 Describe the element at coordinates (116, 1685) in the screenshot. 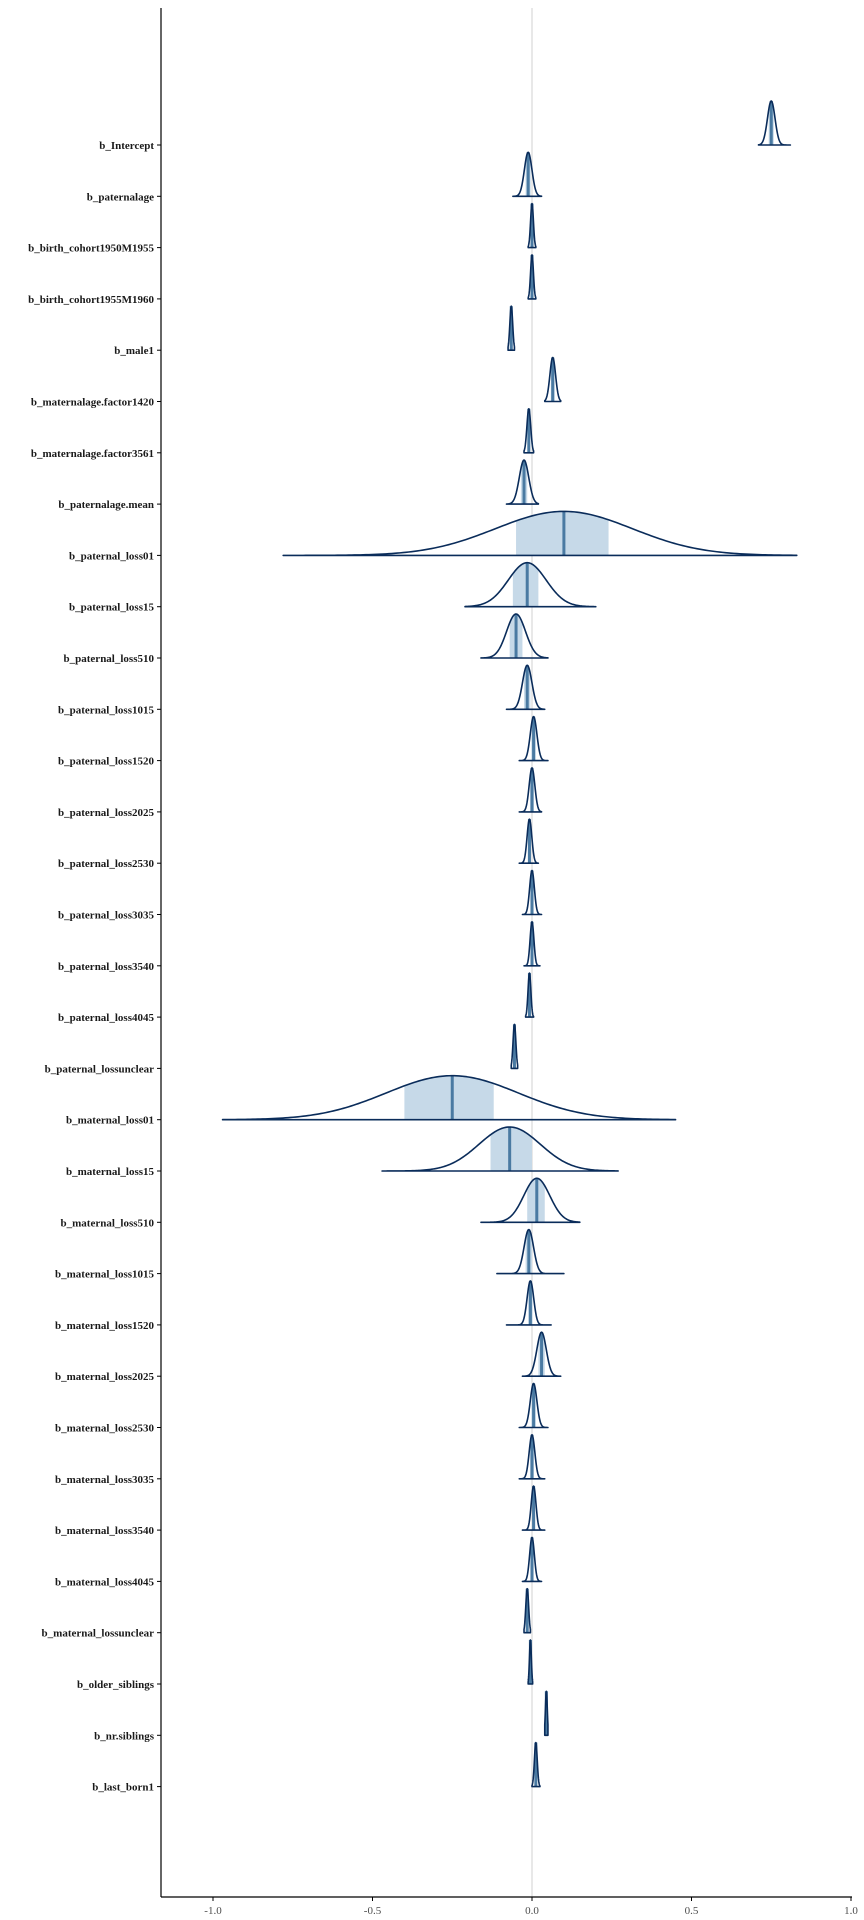

I see `y-tick-label: b_older_siblings` at that location.